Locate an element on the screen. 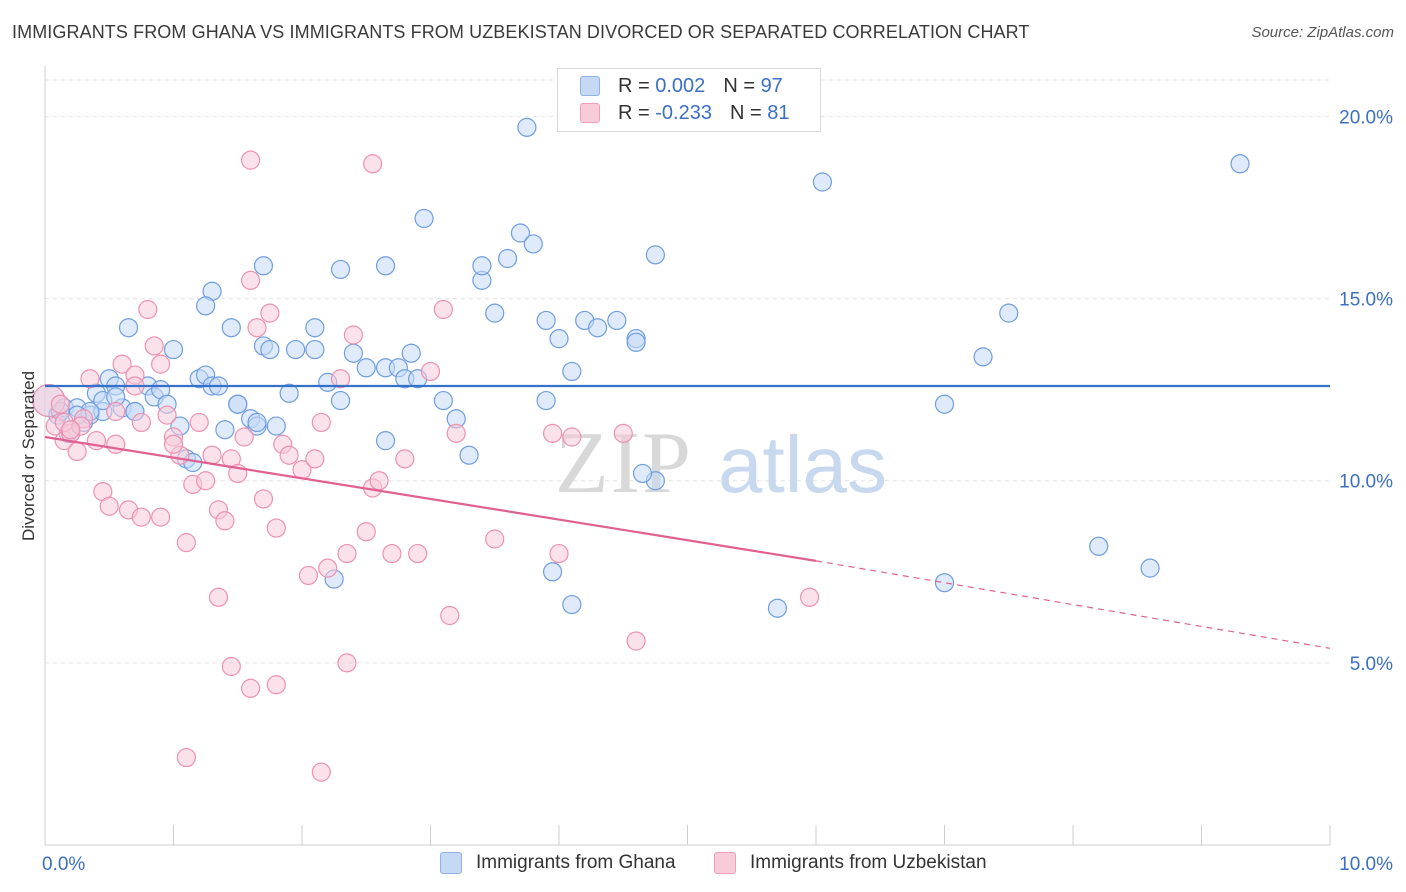 The height and width of the screenshot is (892, 1406). source-label: Source: ZipAtlas.com is located at coordinates (1322, 32).